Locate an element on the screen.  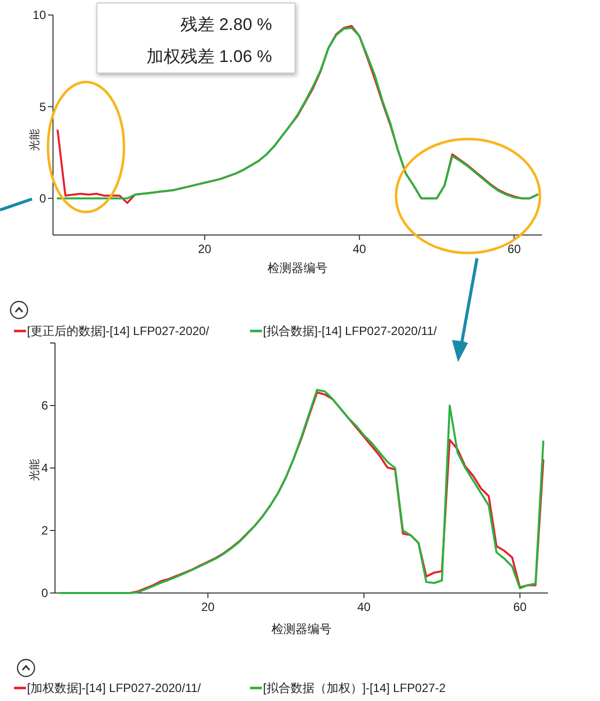
y-tick-label: 5 is located at coordinates (42, 107).